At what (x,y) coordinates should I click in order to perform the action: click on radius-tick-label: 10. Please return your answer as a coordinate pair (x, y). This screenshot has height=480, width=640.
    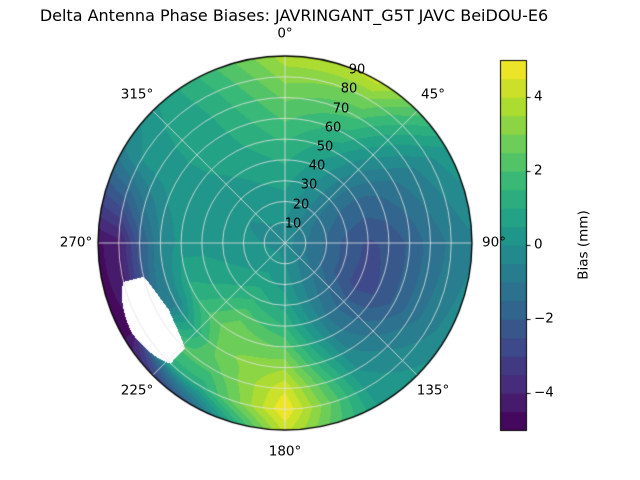
    Looking at the image, I should click on (293, 224).